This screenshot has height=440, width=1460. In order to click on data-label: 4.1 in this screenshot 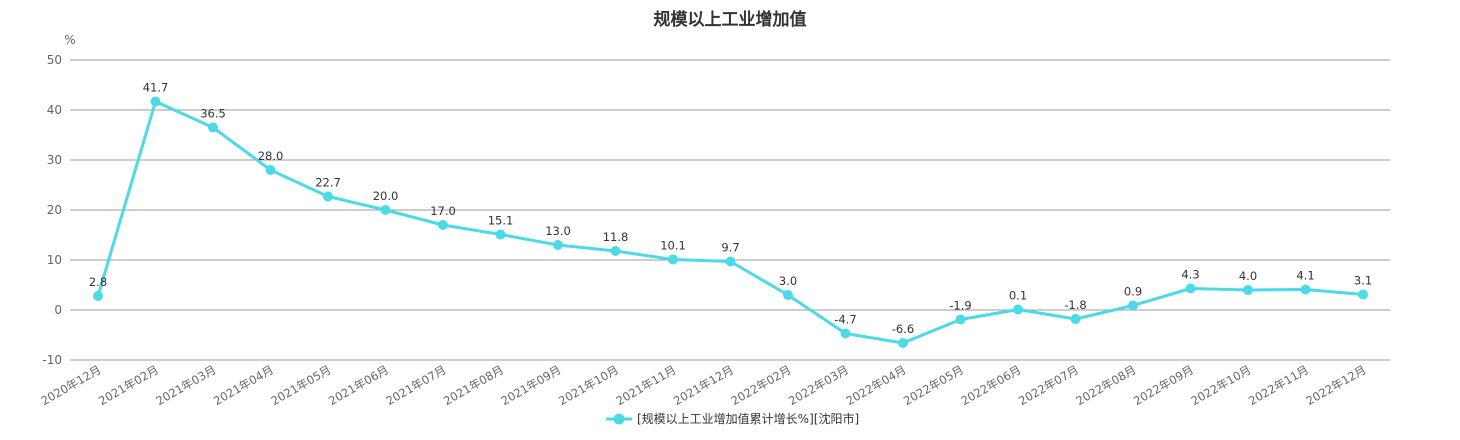, I will do `click(1305, 276)`.